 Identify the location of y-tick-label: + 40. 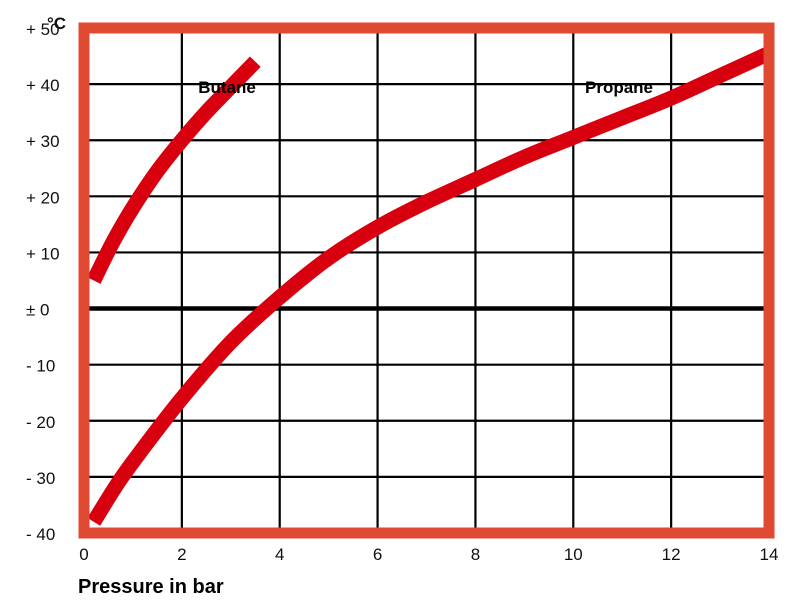
(43, 85).